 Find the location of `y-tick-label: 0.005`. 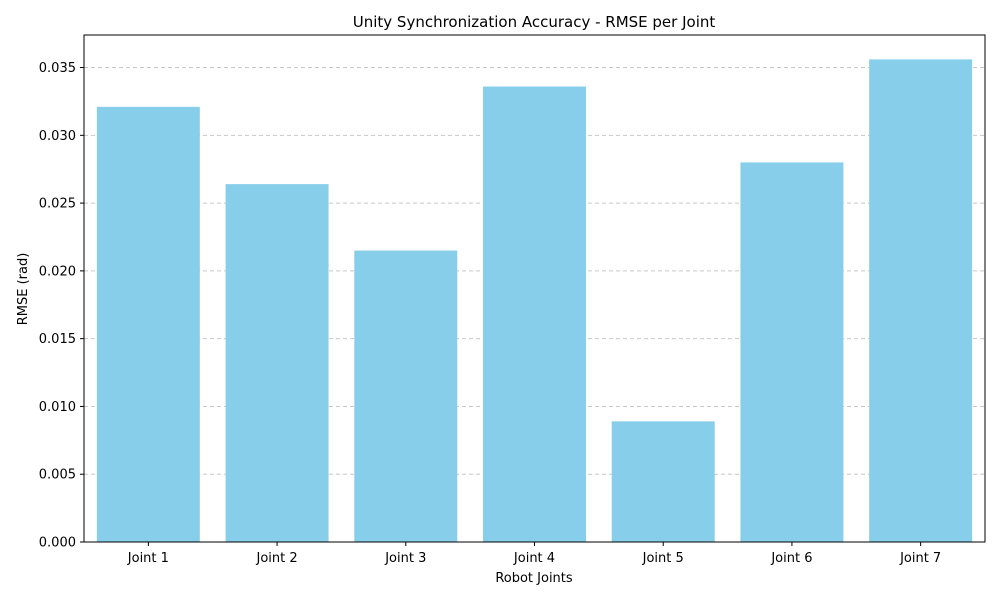

y-tick-label: 0.005 is located at coordinates (57, 475).